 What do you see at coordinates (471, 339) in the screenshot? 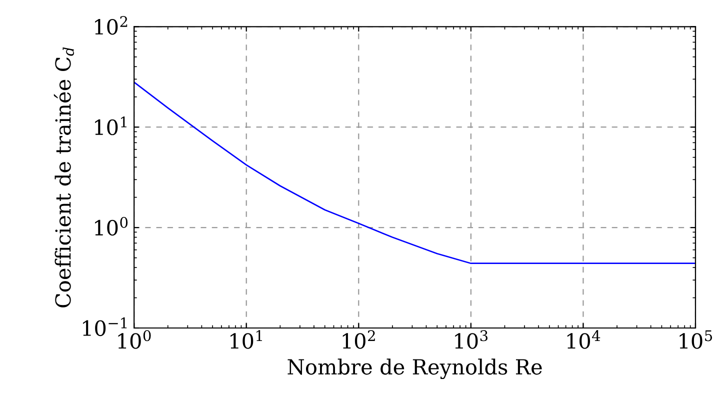
I see `x-tick-label: 10$^{3}$` at bounding box center [471, 339].